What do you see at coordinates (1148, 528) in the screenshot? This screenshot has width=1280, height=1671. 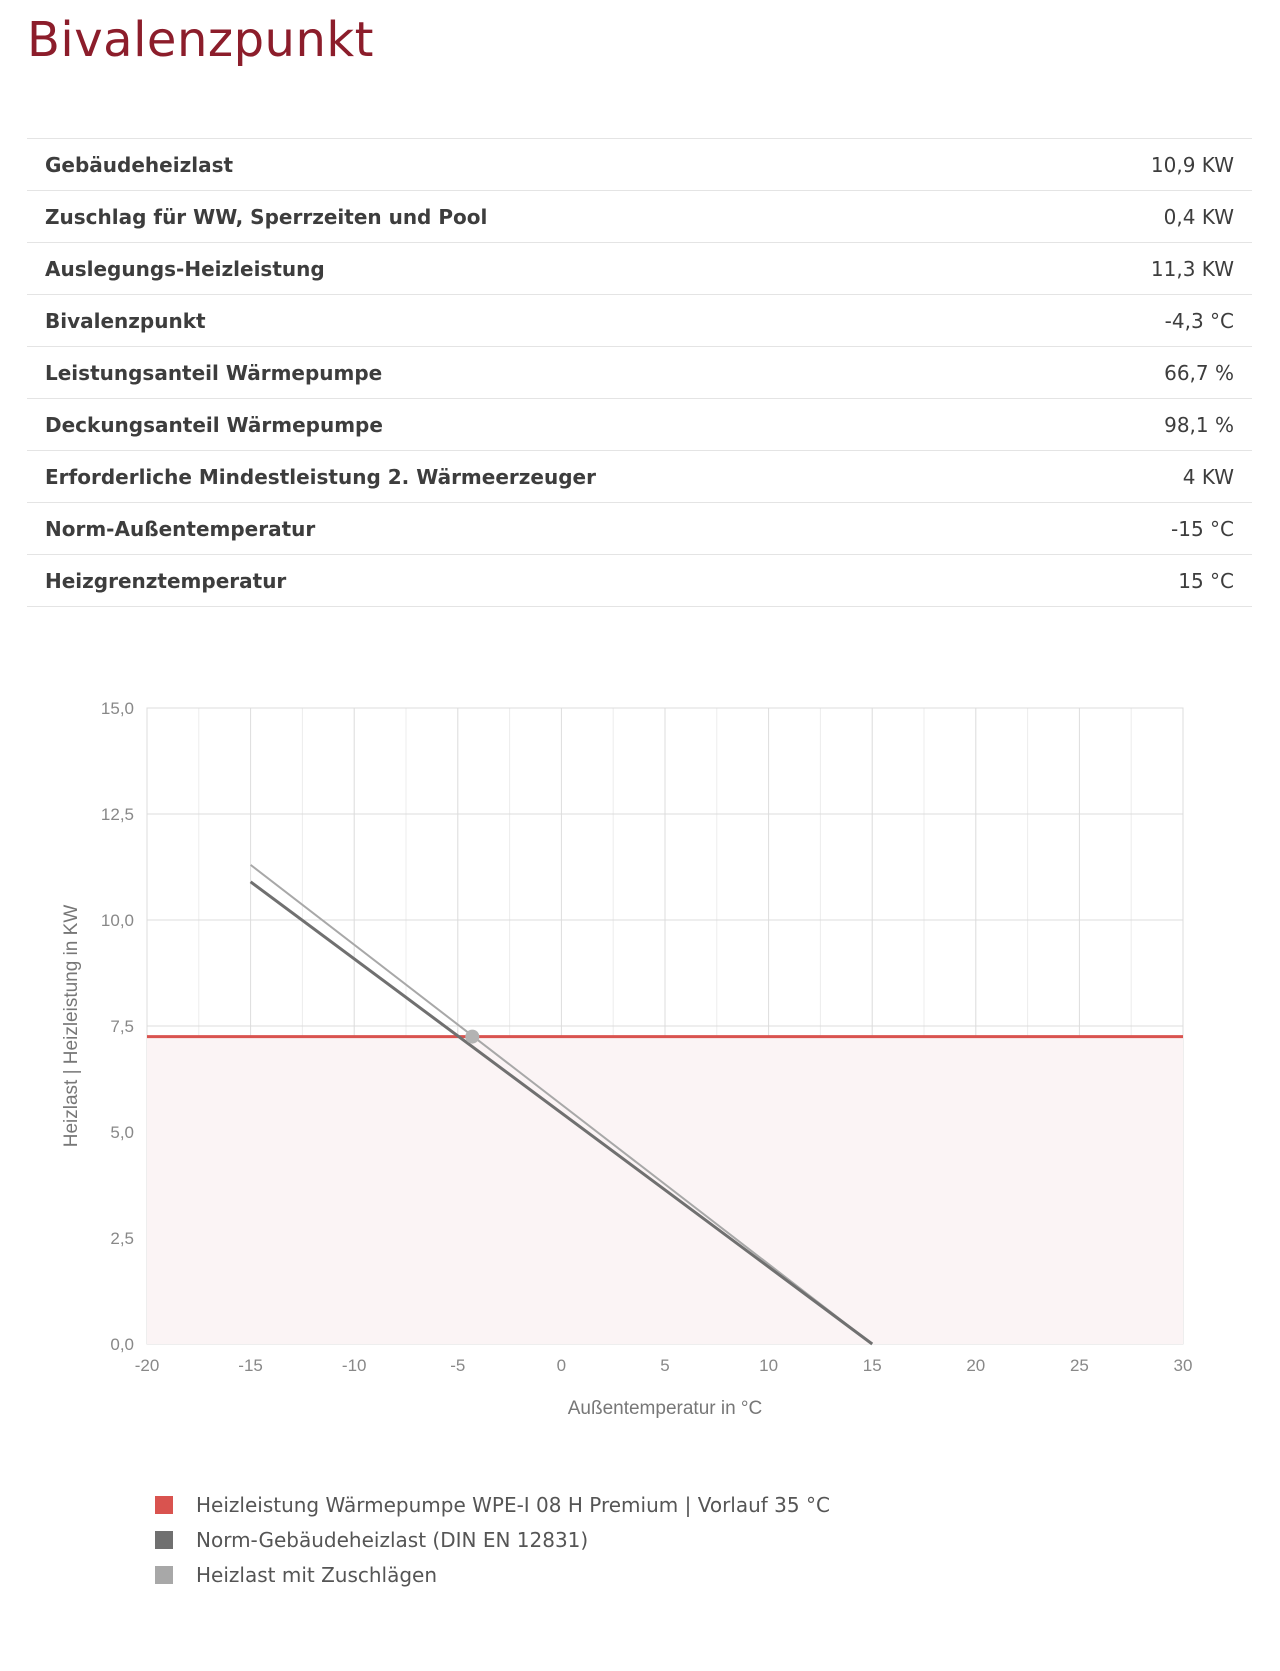 I see `row-value: -15 °C` at bounding box center [1148, 528].